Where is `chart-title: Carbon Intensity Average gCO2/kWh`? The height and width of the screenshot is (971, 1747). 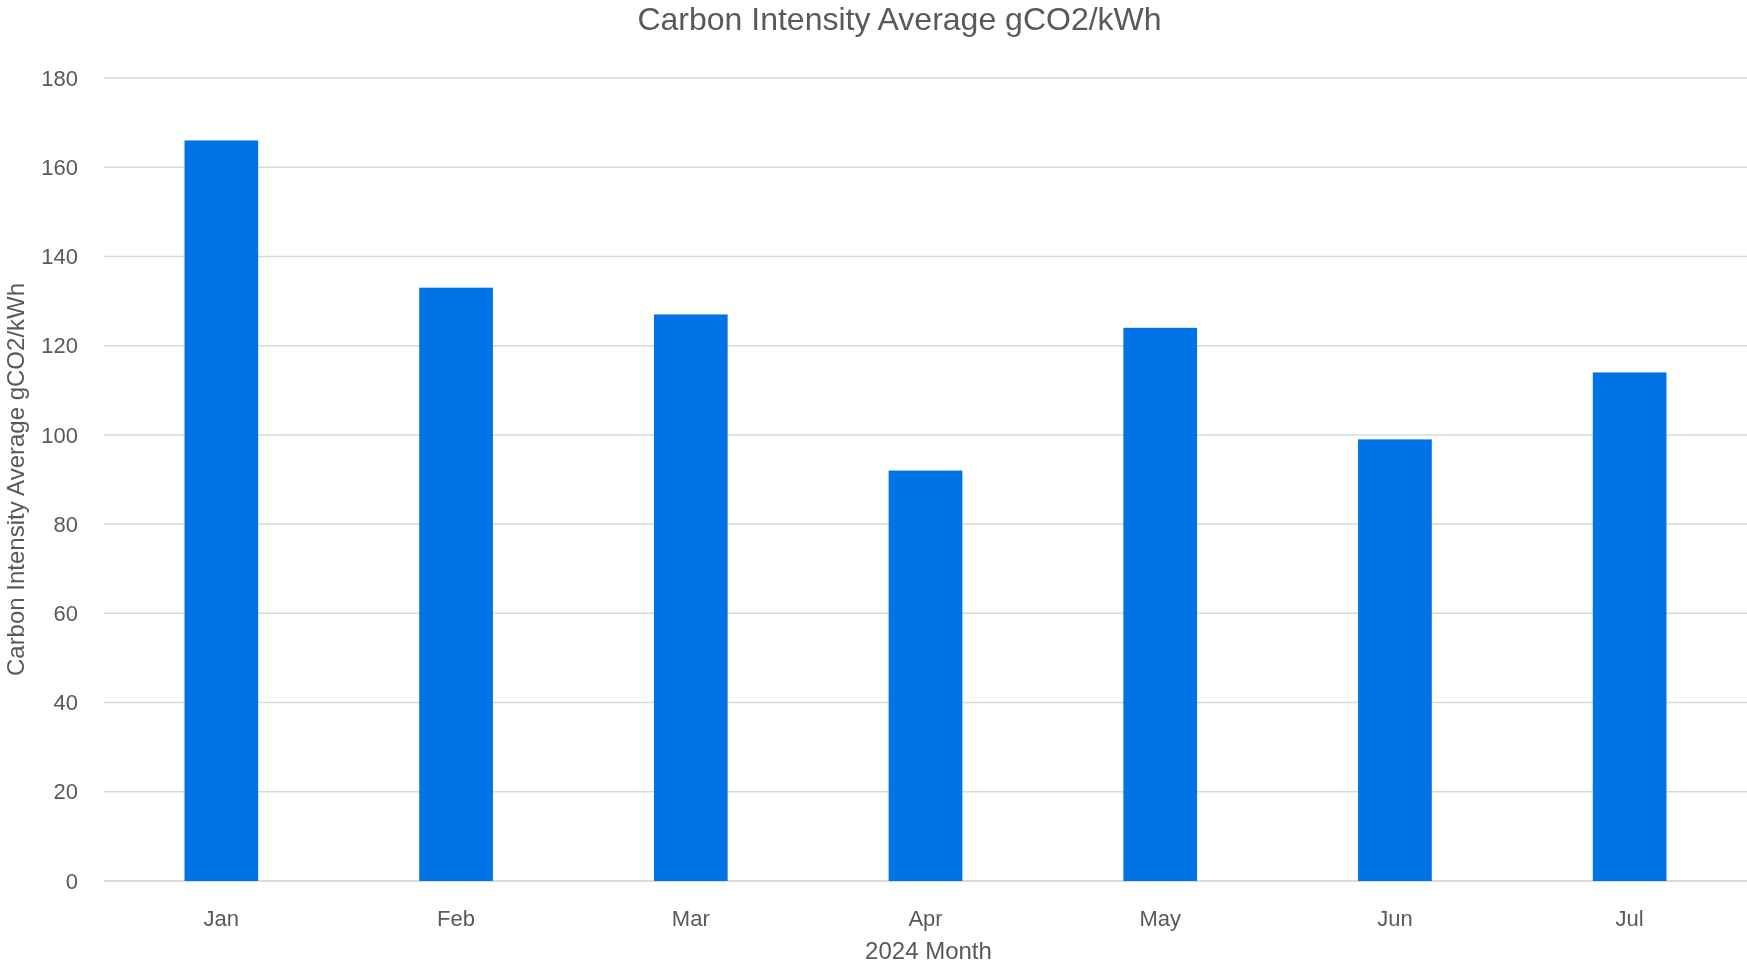
chart-title: Carbon Intensity Average gCO2/kWh is located at coordinates (899, 19).